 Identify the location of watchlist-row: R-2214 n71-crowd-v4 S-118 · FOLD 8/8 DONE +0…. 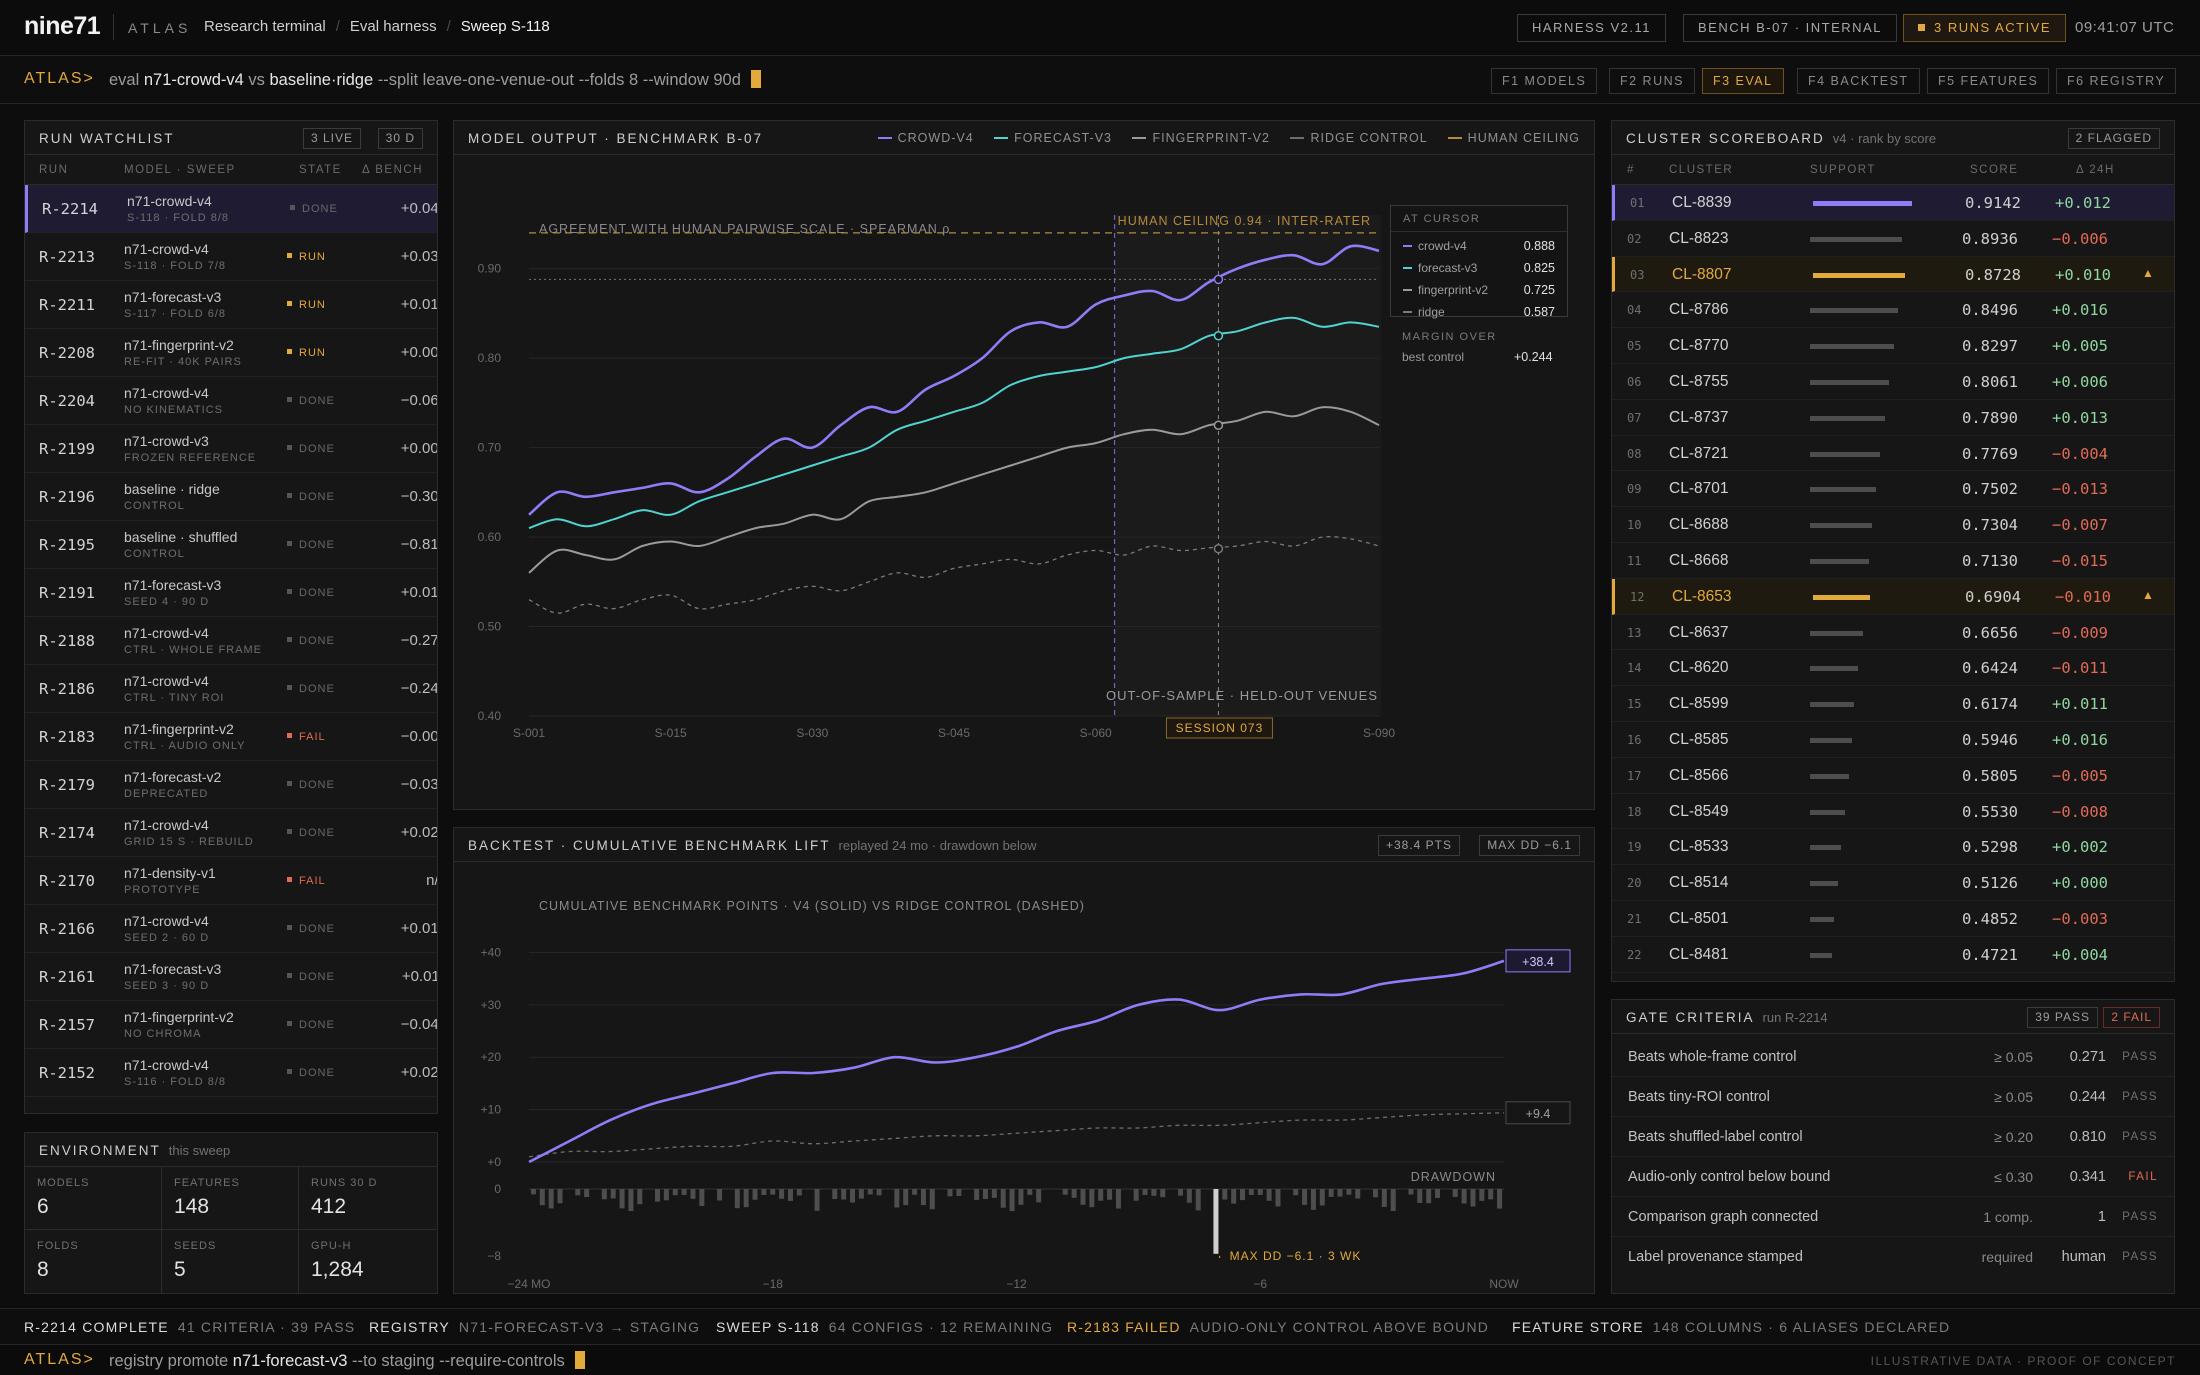
(231, 209).